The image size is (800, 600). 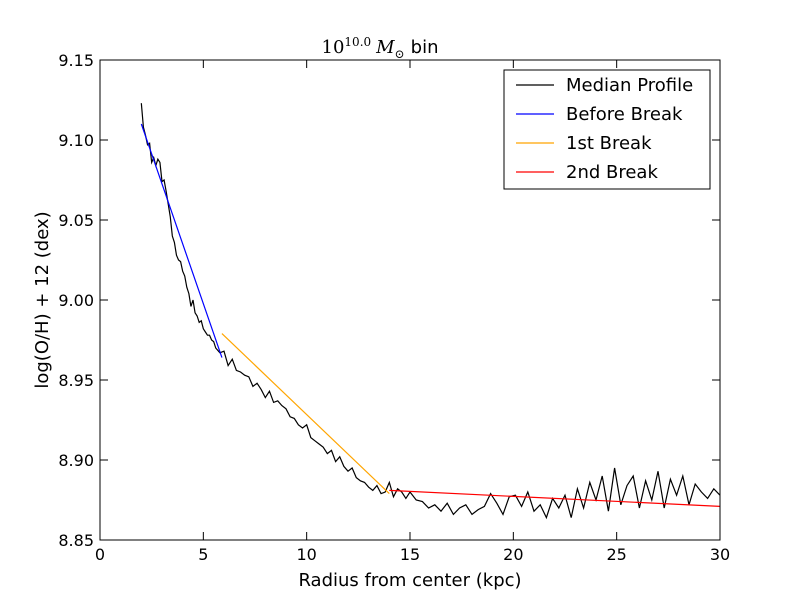 What do you see at coordinates (409, 580) in the screenshot?
I see `x-axis-label: Radius from center (kpc)` at bounding box center [409, 580].